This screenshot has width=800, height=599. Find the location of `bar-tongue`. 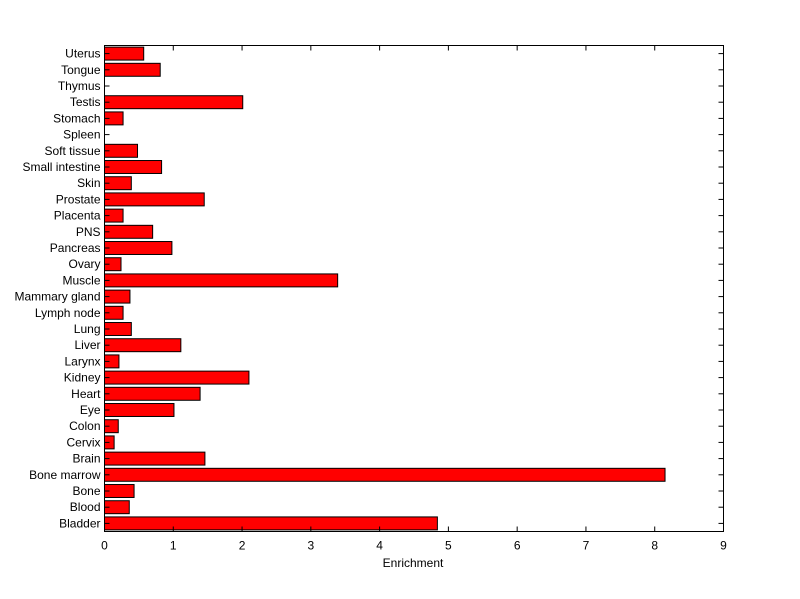

bar-tongue is located at coordinates (132, 69).